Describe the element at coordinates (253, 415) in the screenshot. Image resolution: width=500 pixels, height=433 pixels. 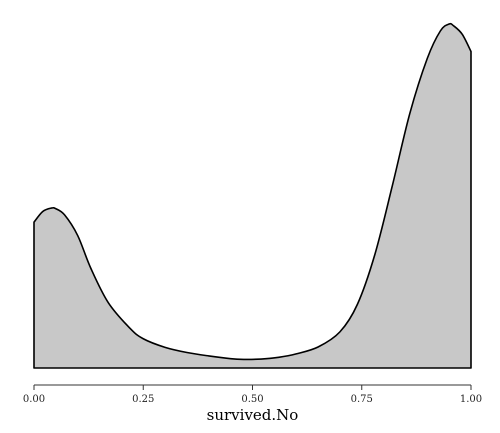
I see `x-axis-title: survived.No` at that location.